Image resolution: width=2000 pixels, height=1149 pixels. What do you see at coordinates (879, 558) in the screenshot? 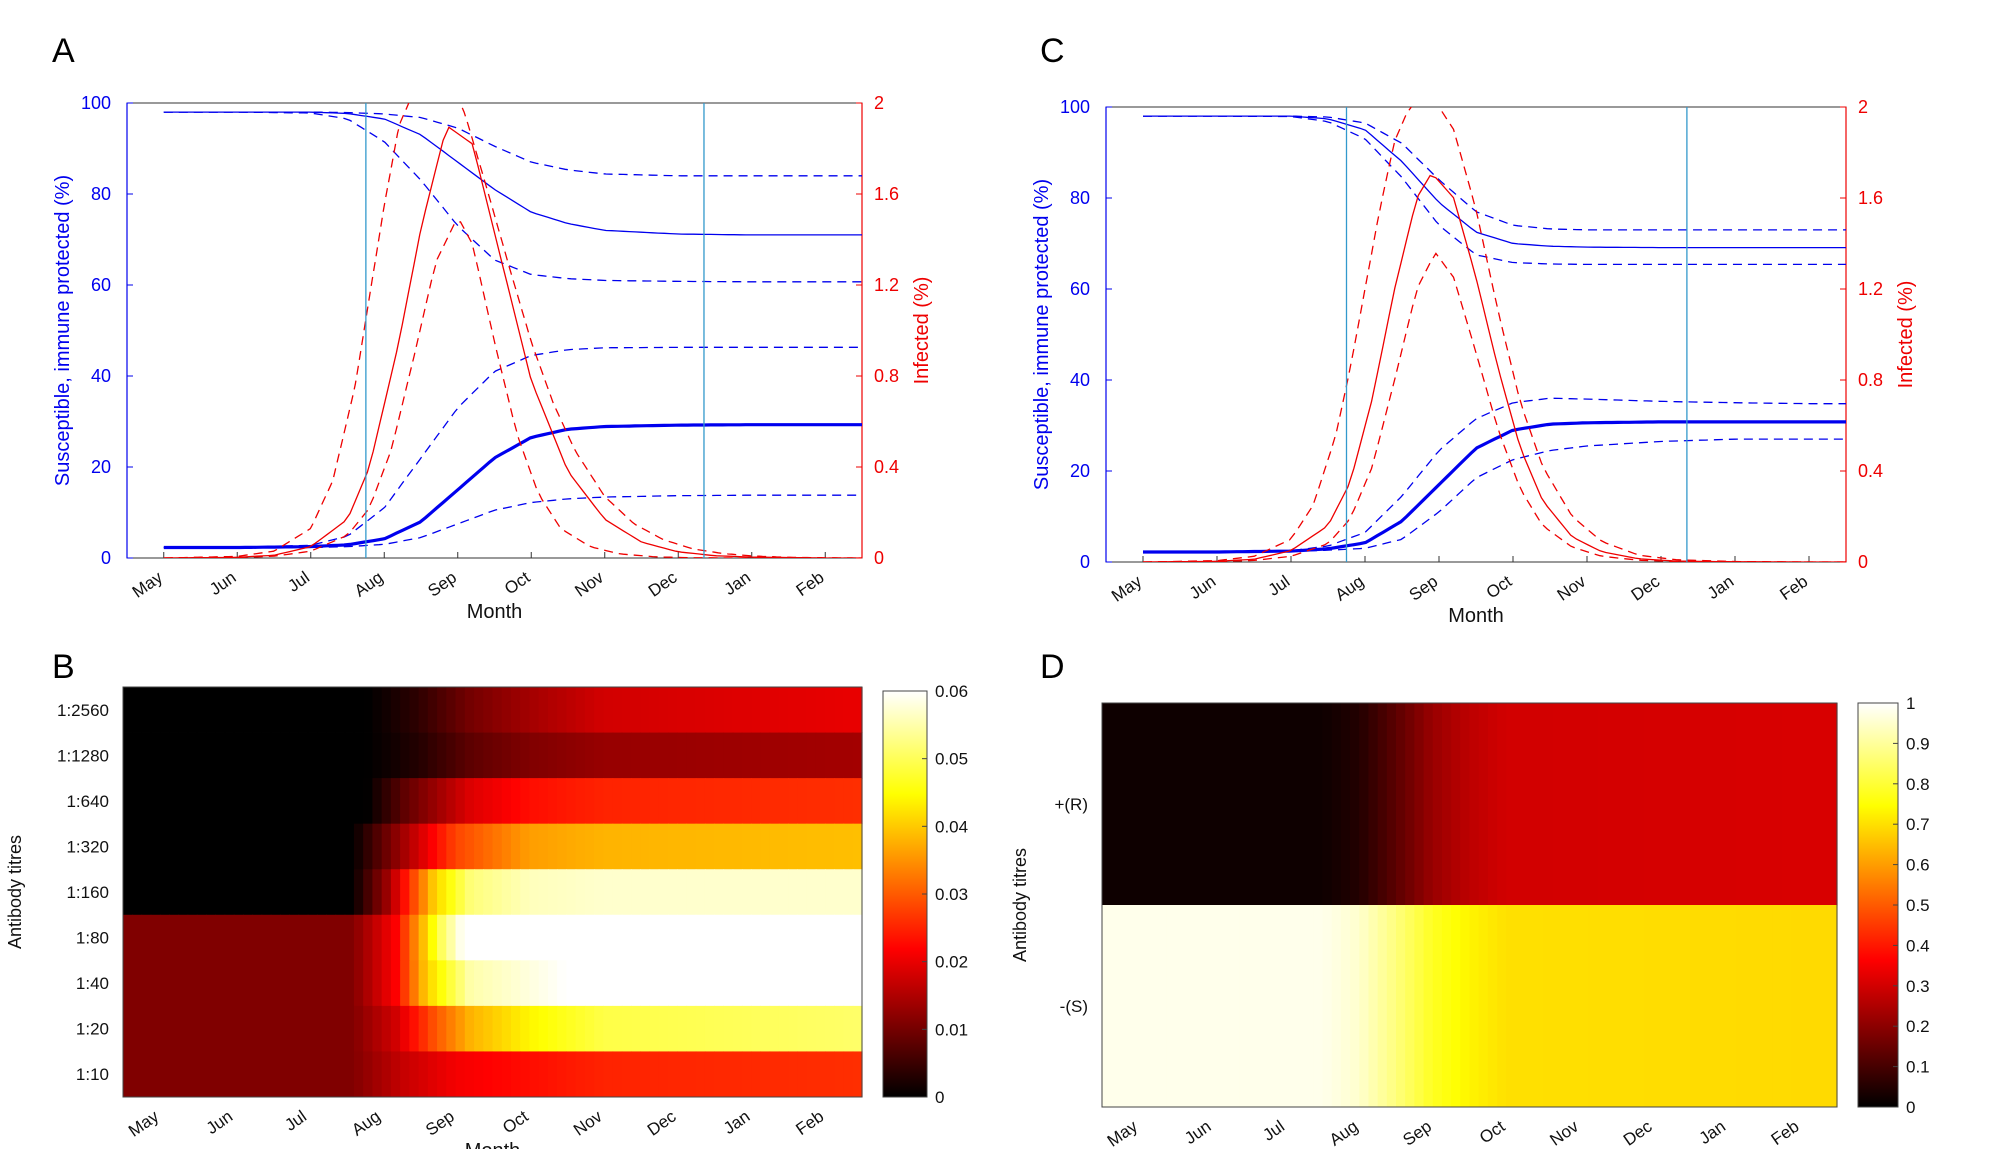
I see `panel-a-y-right-tick-label: 0` at bounding box center [879, 558].